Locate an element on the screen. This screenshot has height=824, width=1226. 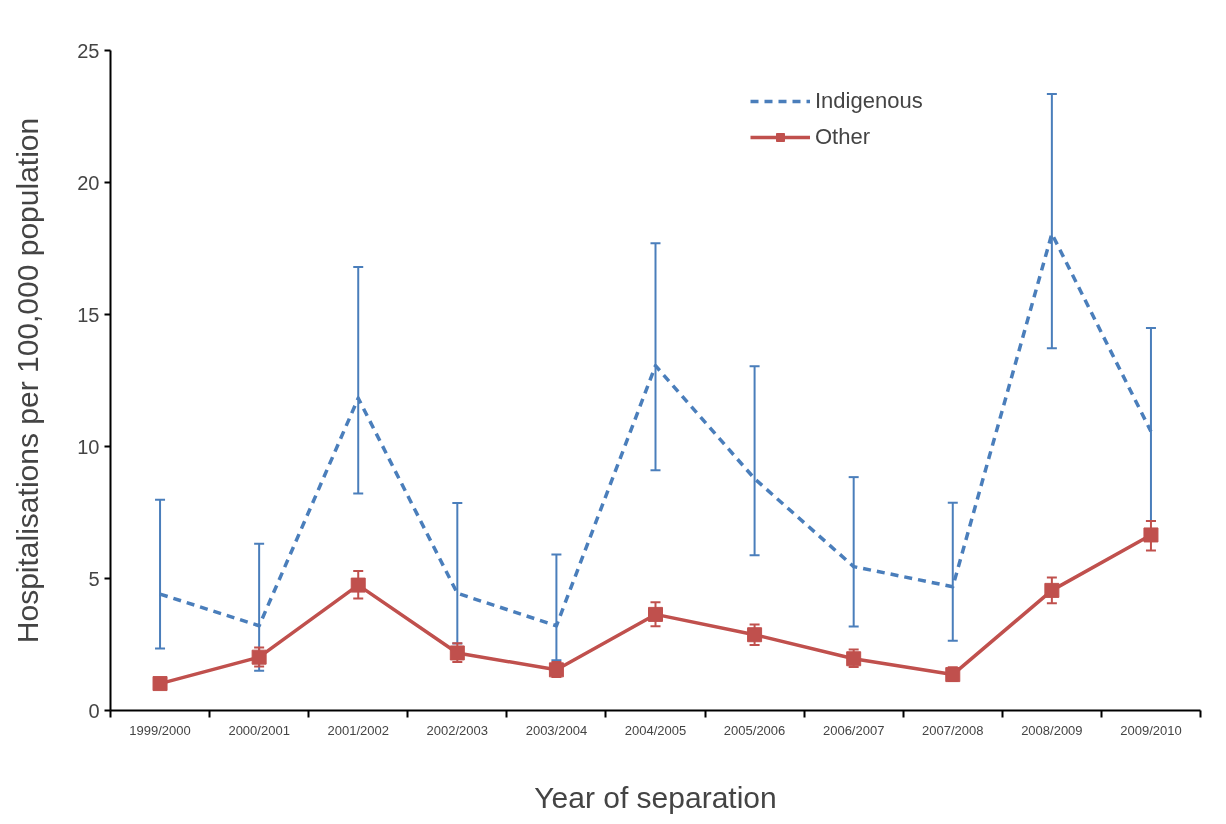
y-tick-label: 5 is located at coordinates (94, 578).